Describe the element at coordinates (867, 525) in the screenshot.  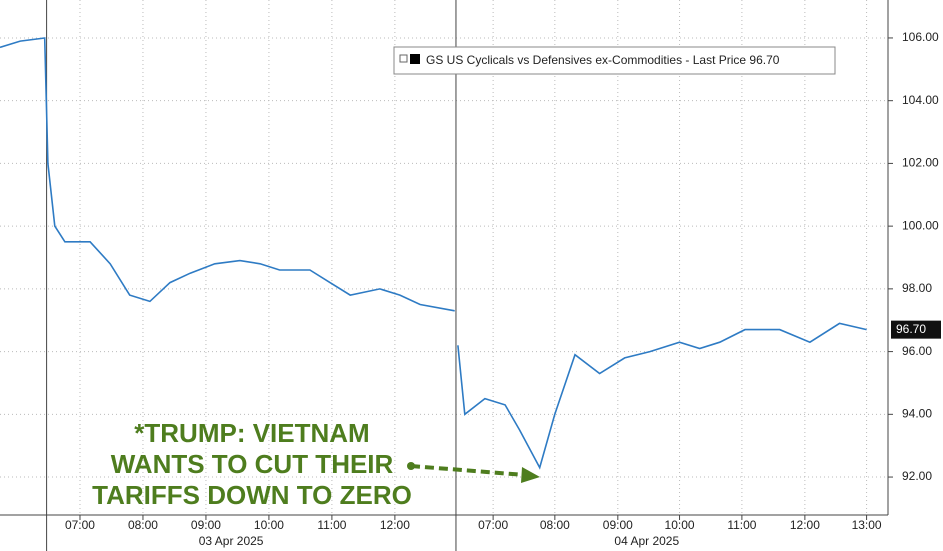
I see `x-tick-label: 13:00` at that location.